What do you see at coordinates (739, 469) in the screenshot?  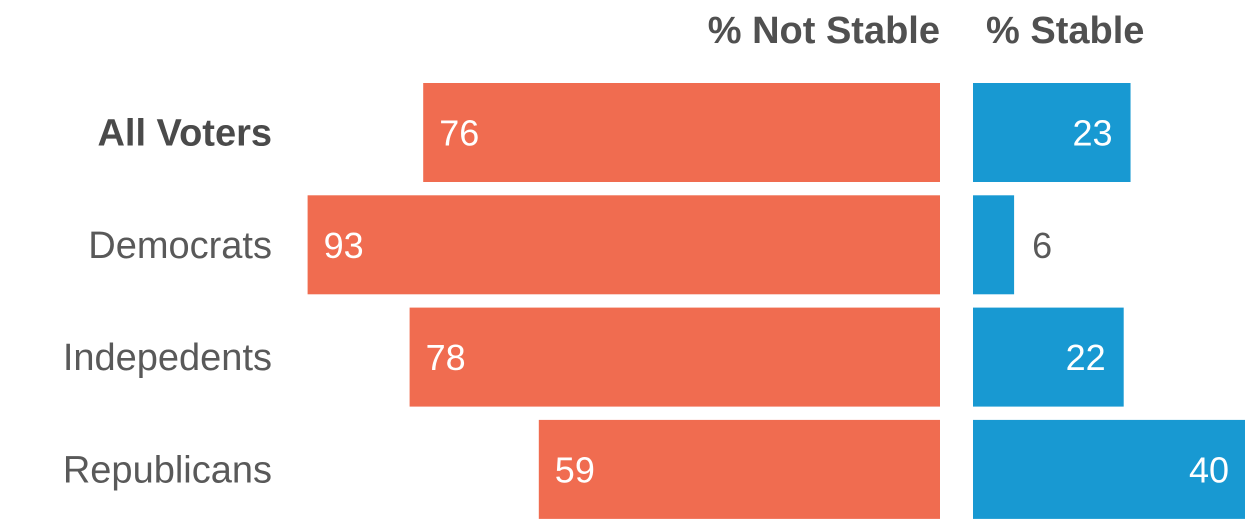 I see `bar-not-stable-republicans` at bounding box center [739, 469].